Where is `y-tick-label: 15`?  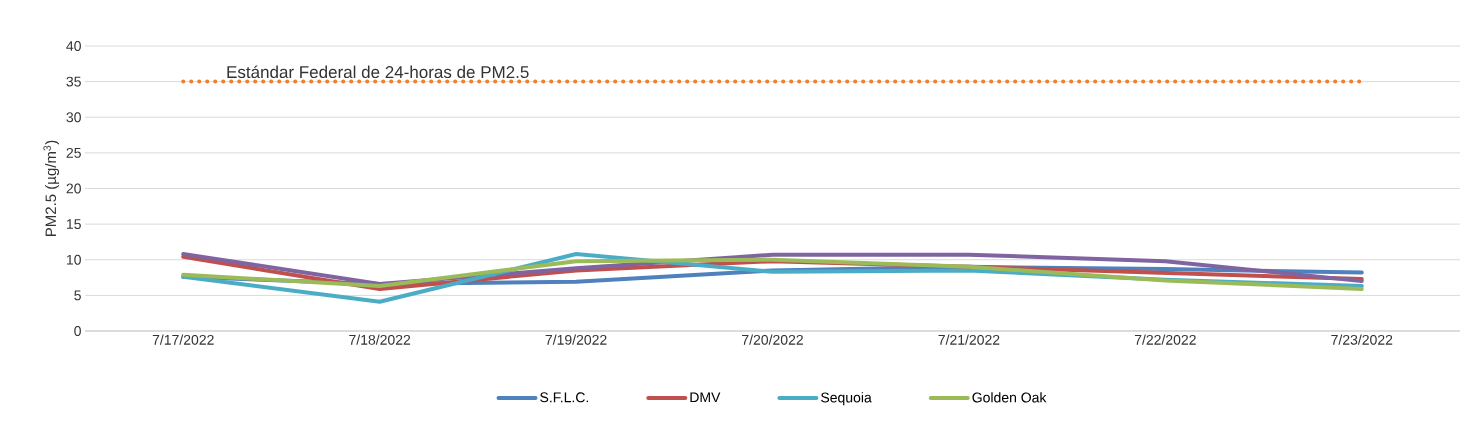
y-tick-label: 15 is located at coordinates (73, 224).